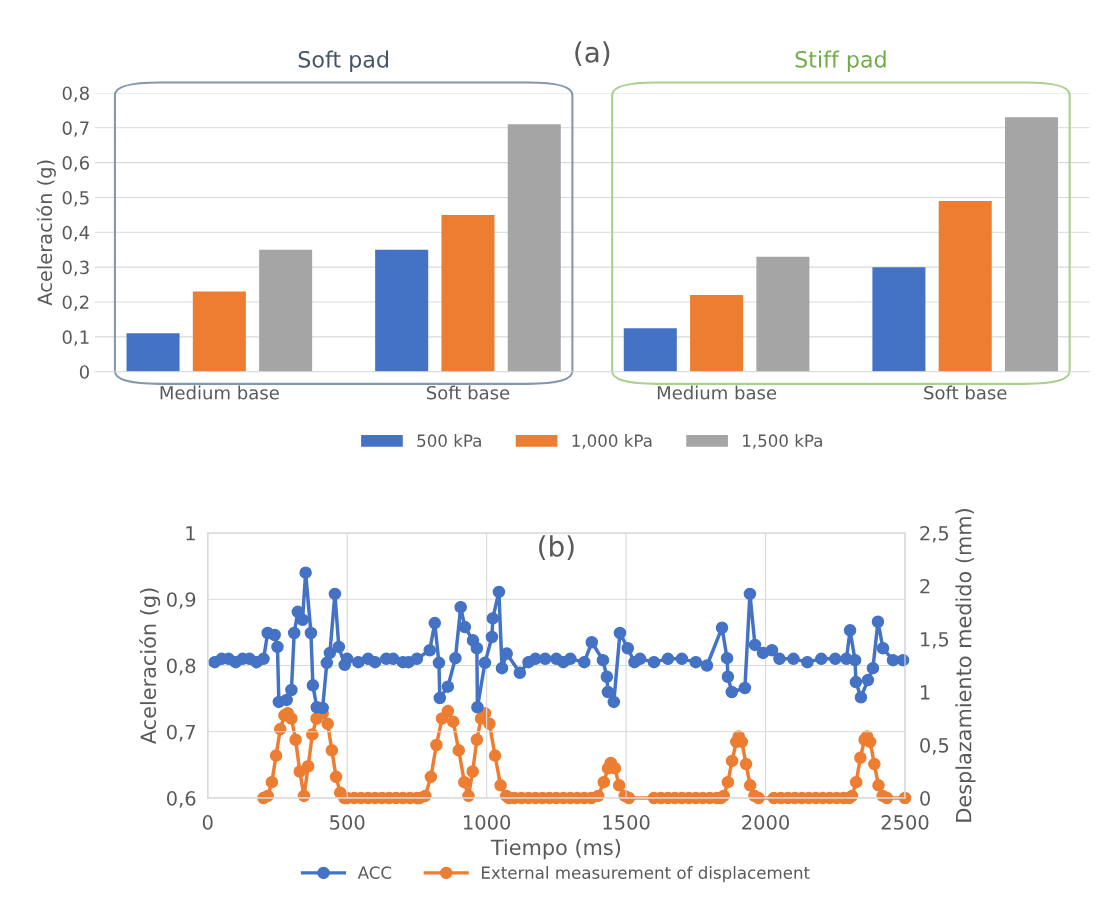 The image size is (1105, 911). I want to click on legend-label: 1,500 kPa, so click(782, 441).